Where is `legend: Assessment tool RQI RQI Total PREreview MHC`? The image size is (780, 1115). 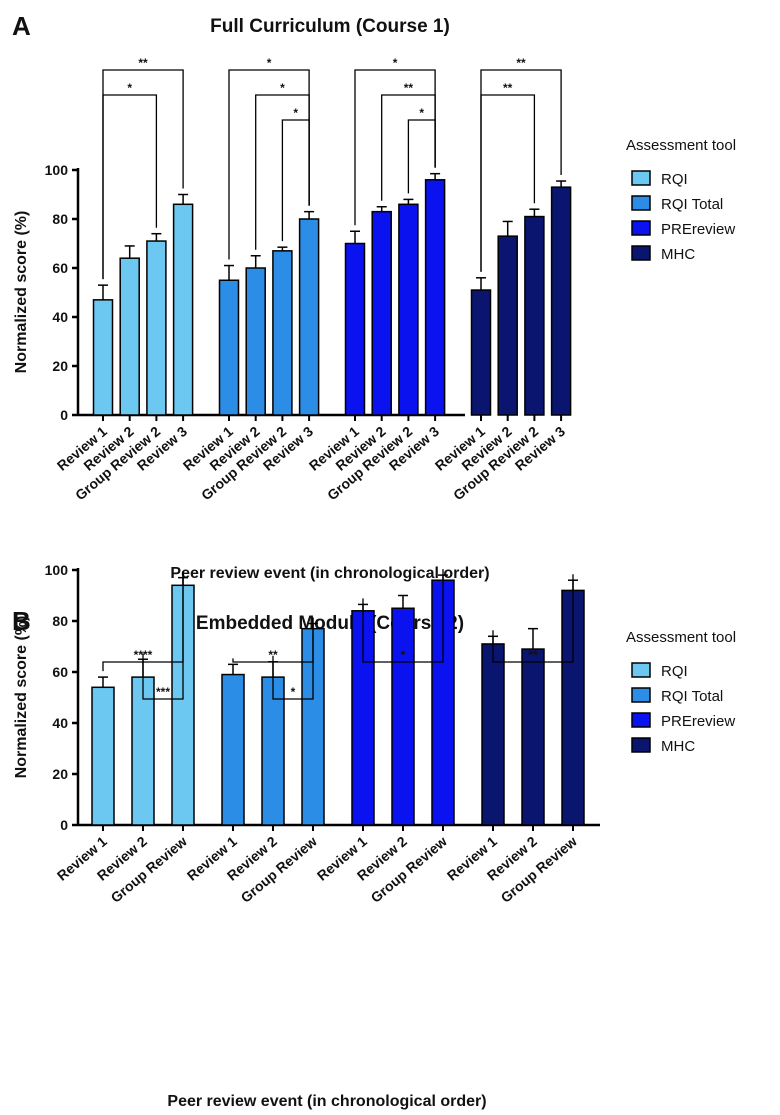
legend: Assessment tool RQI RQI Total PREreview MHC is located at coordinates (681, 692).